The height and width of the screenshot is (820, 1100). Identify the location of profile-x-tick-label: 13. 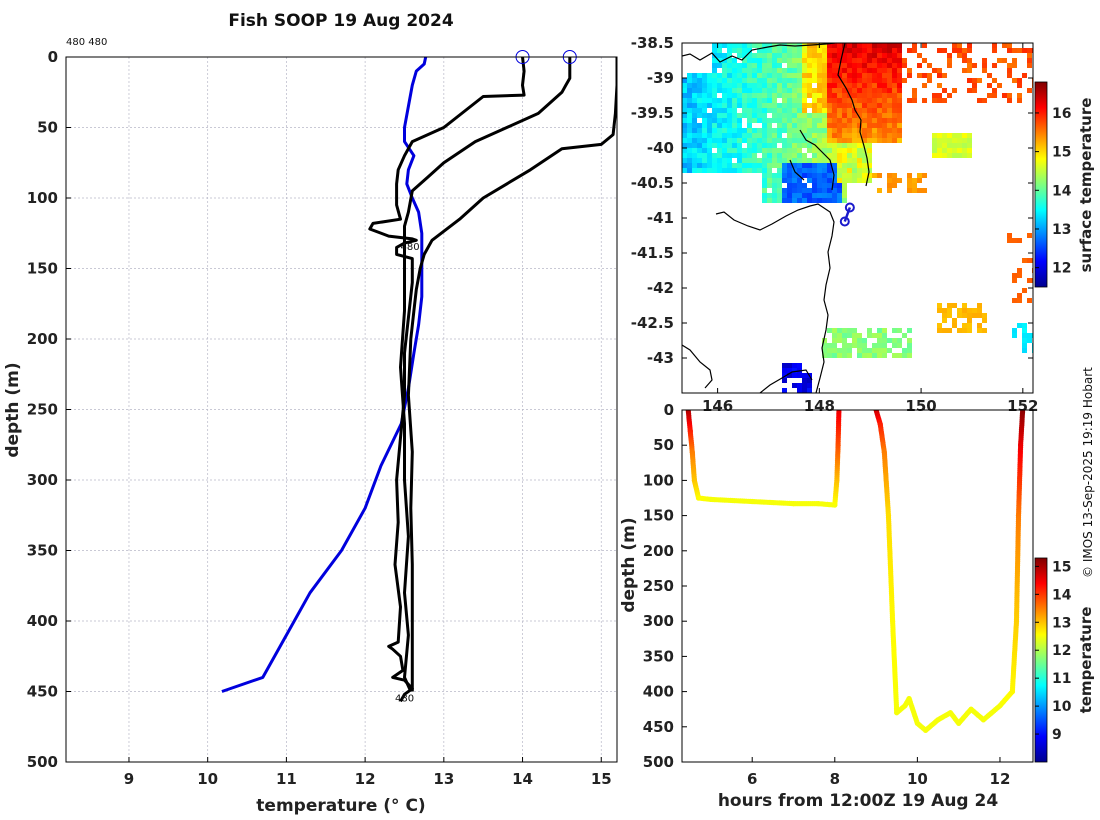
(443, 779).